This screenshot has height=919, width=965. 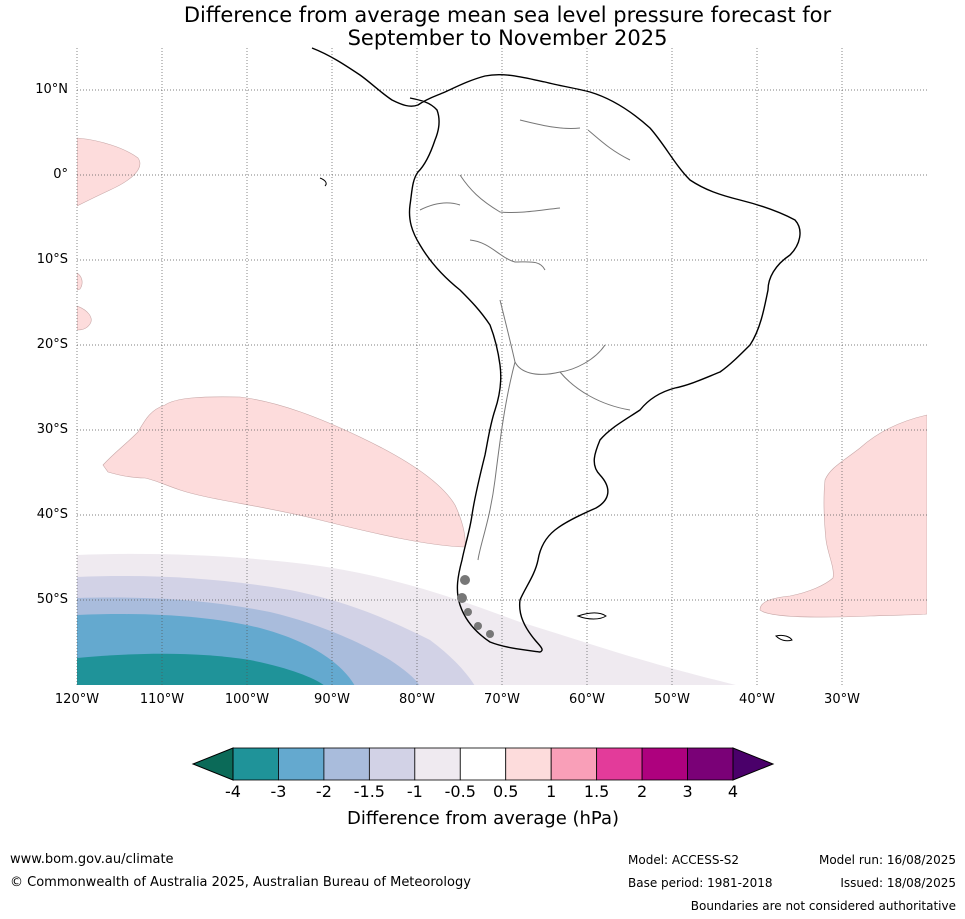 What do you see at coordinates (92, 859) in the screenshot?
I see `footer-website: www.bom.gov.au/climate` at bounding box center [92, 859].